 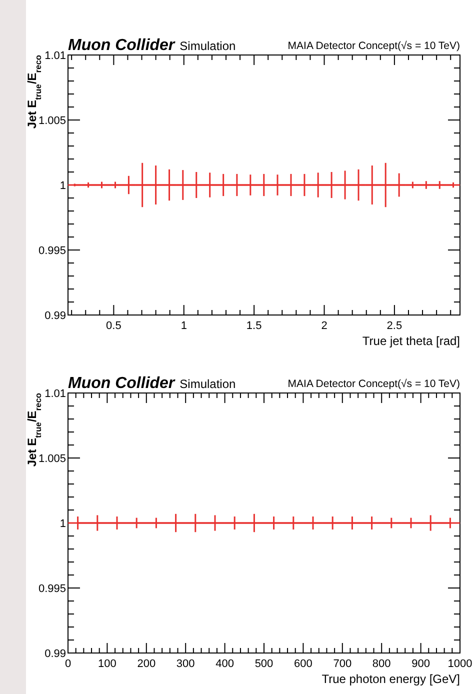 I want to click on x-tick-label: 900, so click(x=421, y=664).